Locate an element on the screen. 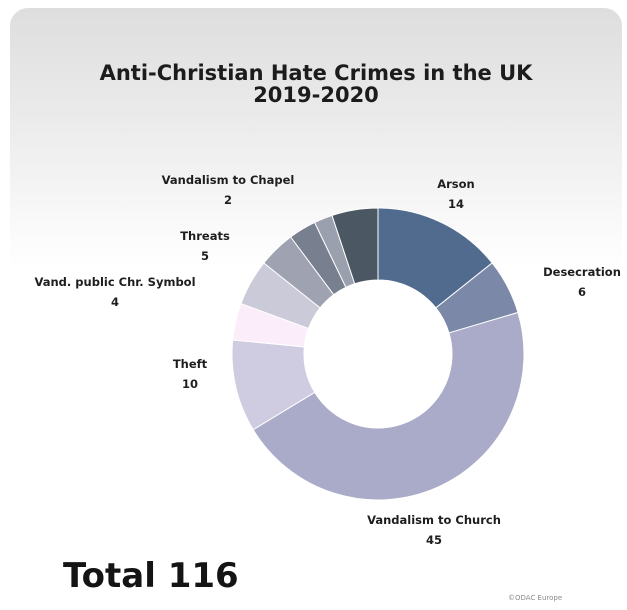 The image size is (627, 610). total-label: Total 116 is located at coordinates (151, 576).